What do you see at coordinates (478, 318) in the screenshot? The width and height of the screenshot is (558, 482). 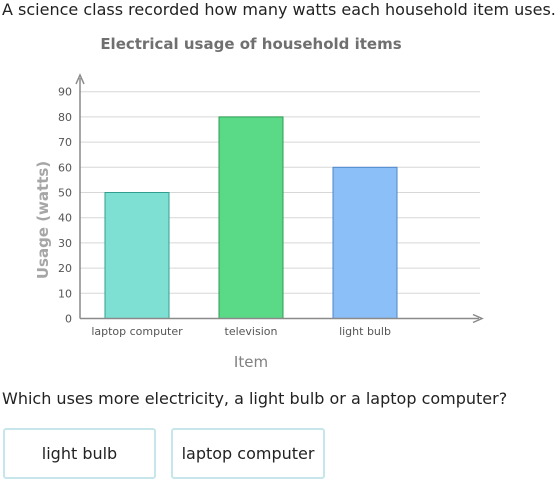 I see `x-axis-arrow` at bounding box center [478, 318].